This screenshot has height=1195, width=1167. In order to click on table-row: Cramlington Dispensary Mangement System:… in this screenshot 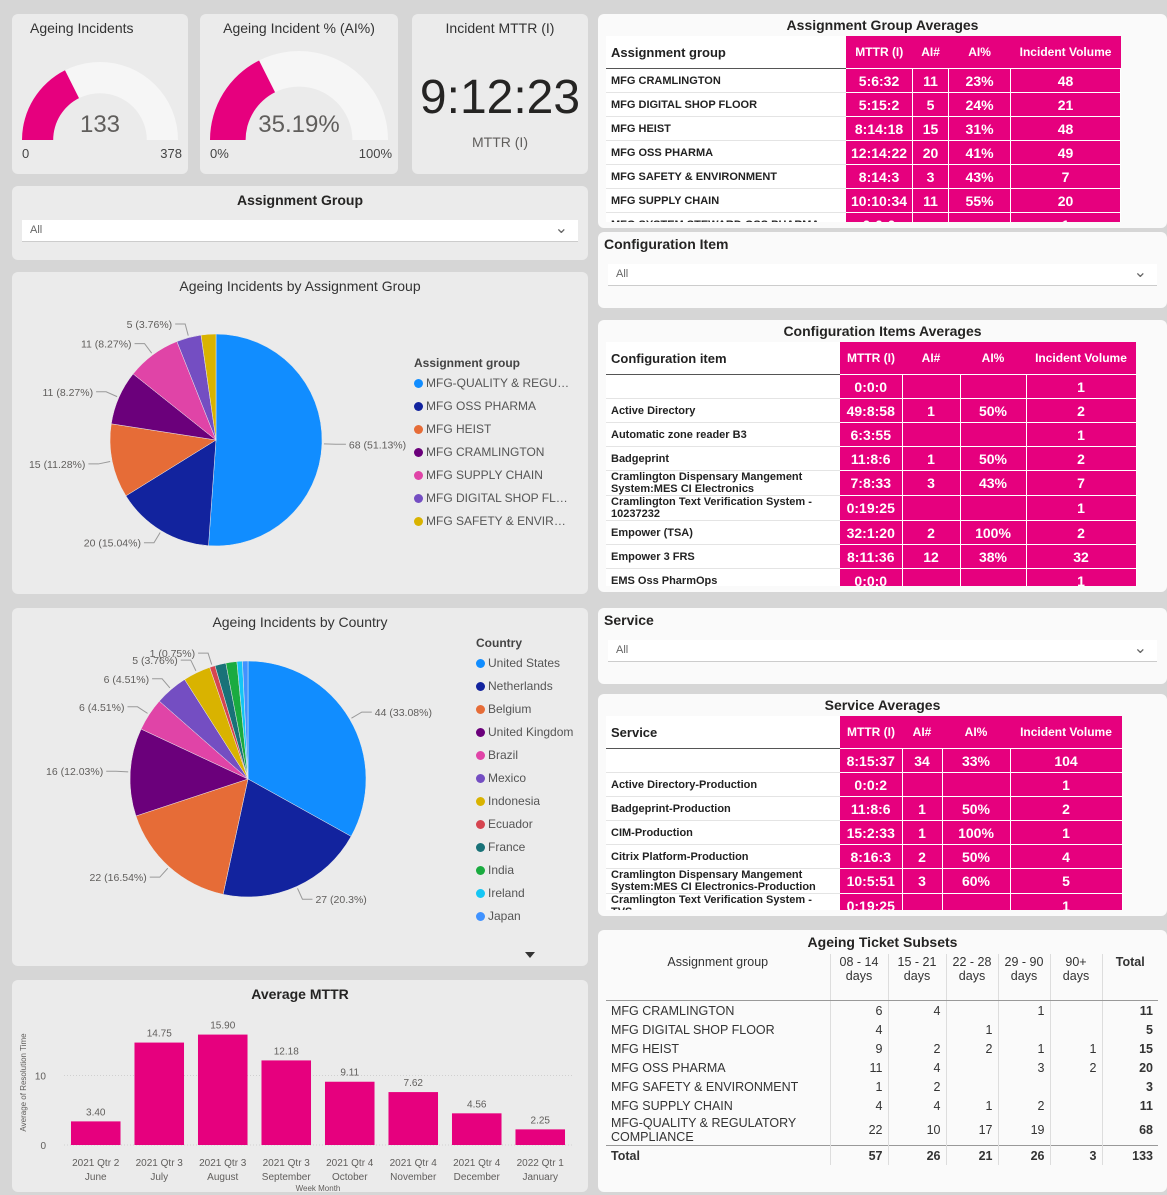, I will do `click(871, 483)`.